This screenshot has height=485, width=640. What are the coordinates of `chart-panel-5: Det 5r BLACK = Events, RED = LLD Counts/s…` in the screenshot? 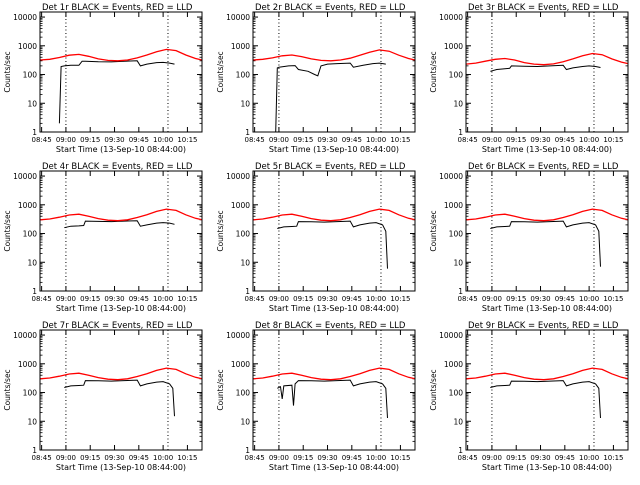 It's located at (316, 237).